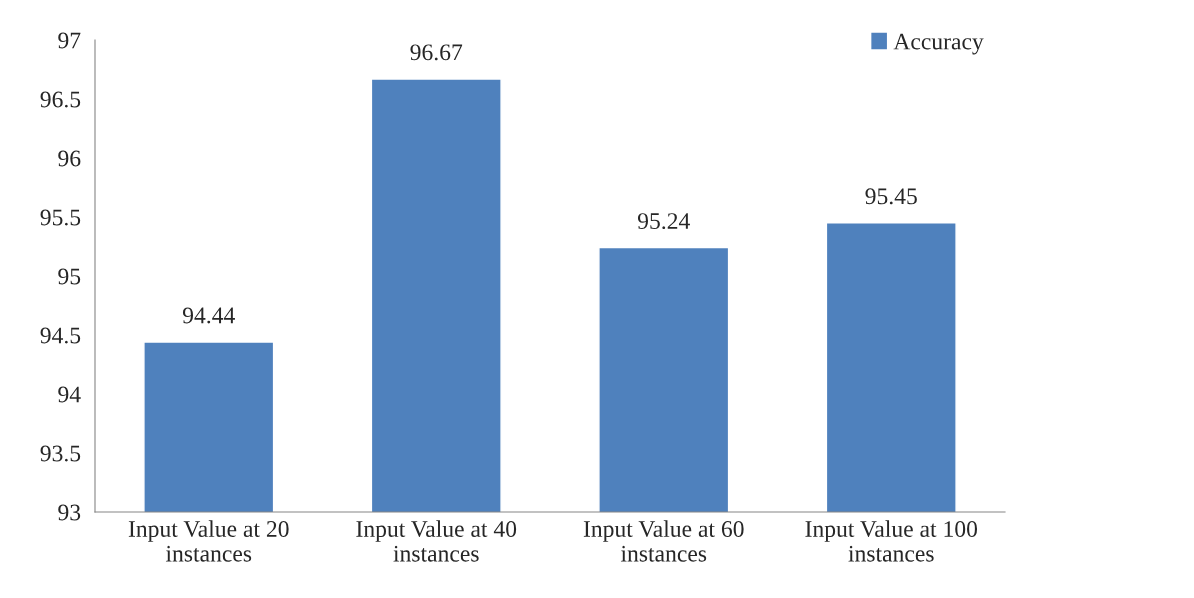  Describe the element at coordinates (436, 52) in the screenshot. I see `data-label: 96.67` at that location.